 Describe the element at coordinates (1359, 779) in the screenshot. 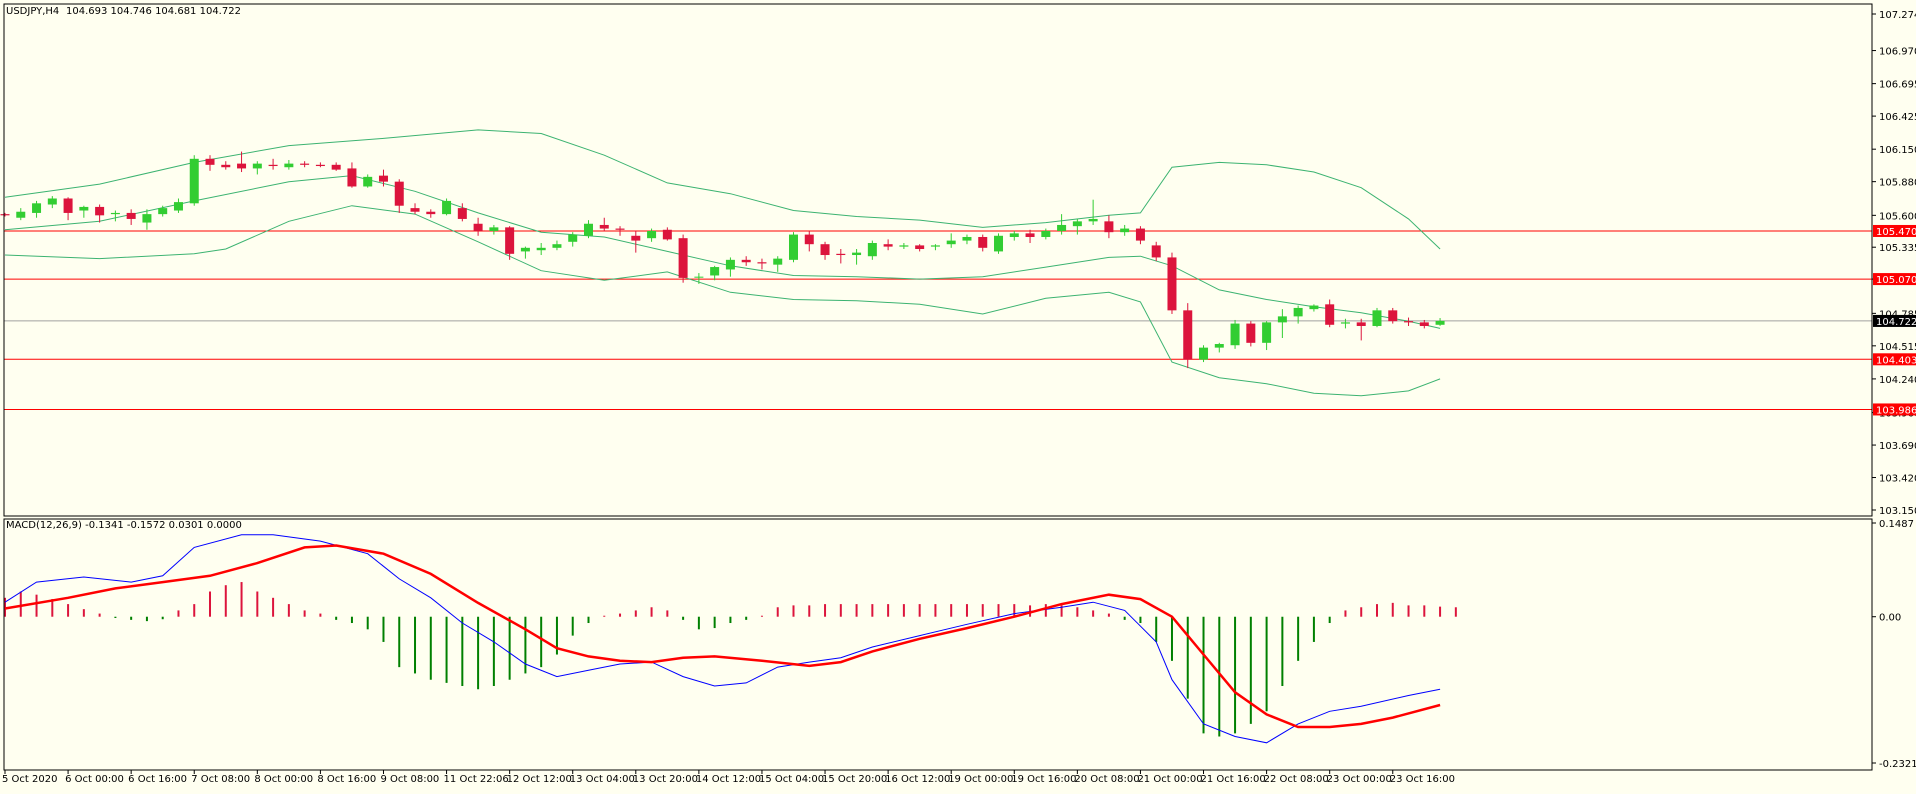

I see `x-tick-label: 23 Oct 00:00` at that location.